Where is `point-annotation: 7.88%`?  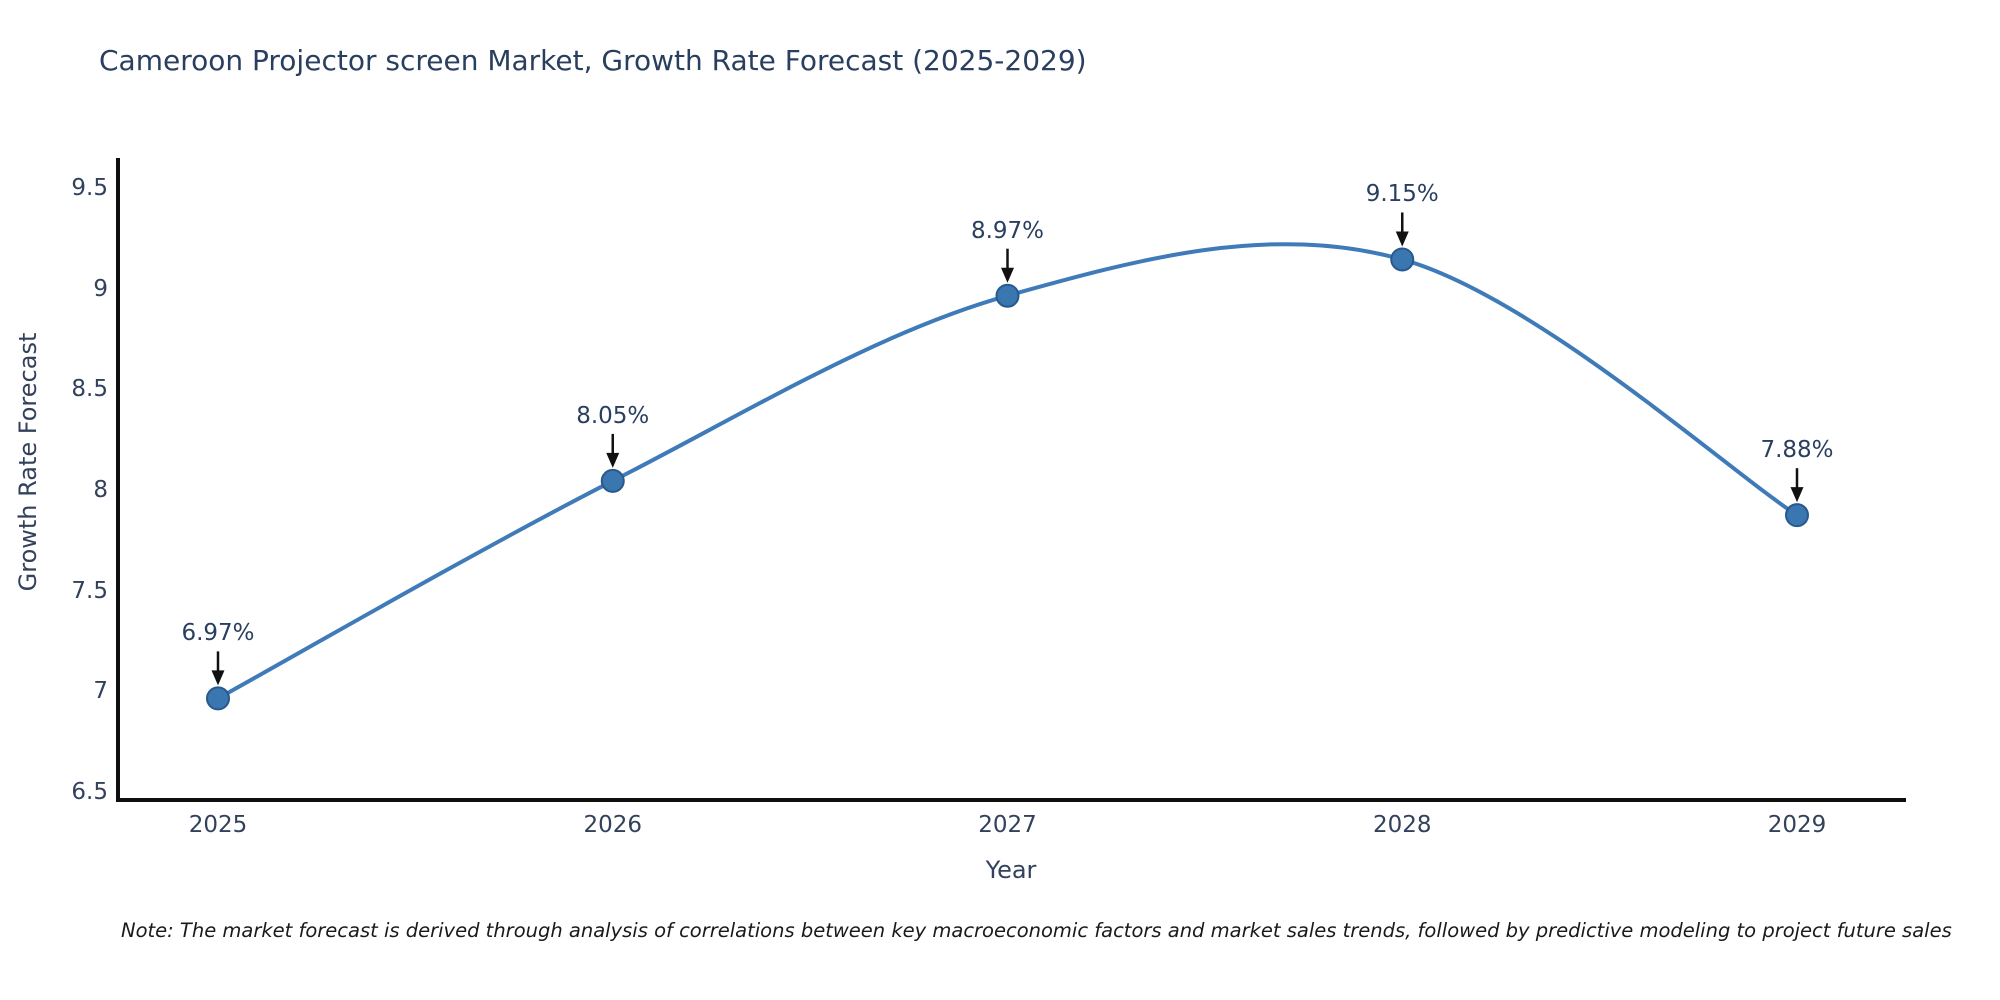 point-annotation: 7.88% is located at coordinates (1797, 450).